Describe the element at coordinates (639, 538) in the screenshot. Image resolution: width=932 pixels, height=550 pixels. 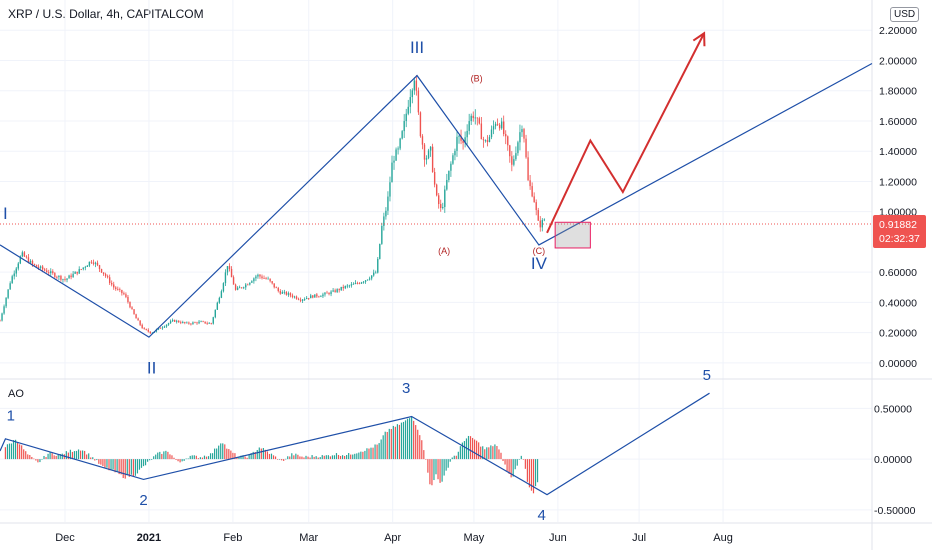
I see `x-tick-label: Jul` at that location.